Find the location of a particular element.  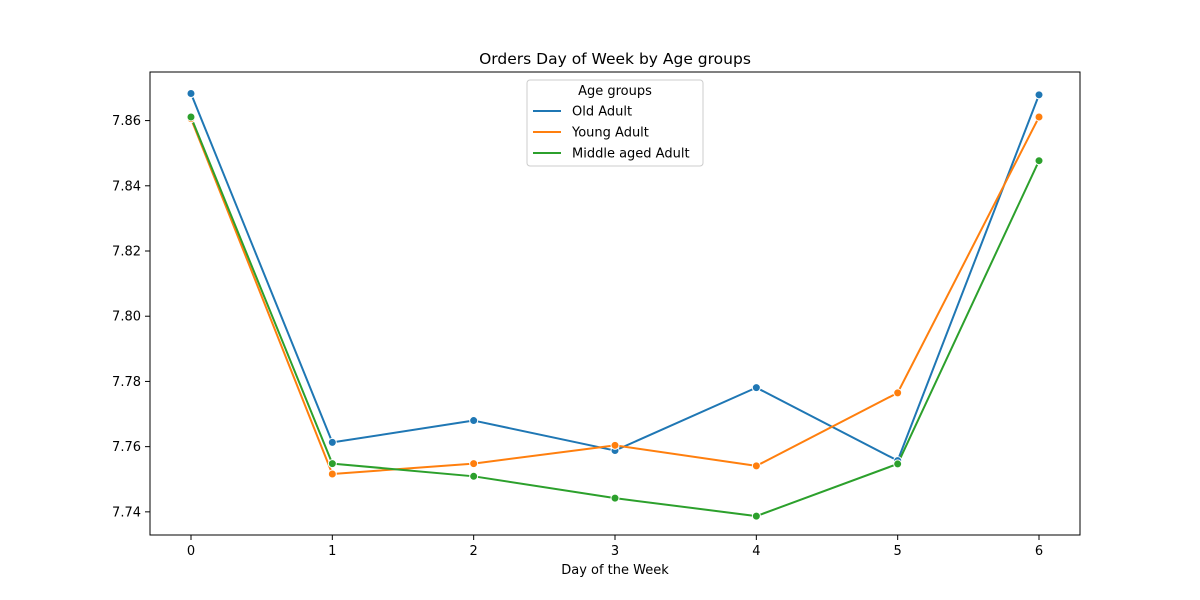

x-tick-label: 6 is located at coordinates (1039, 551).